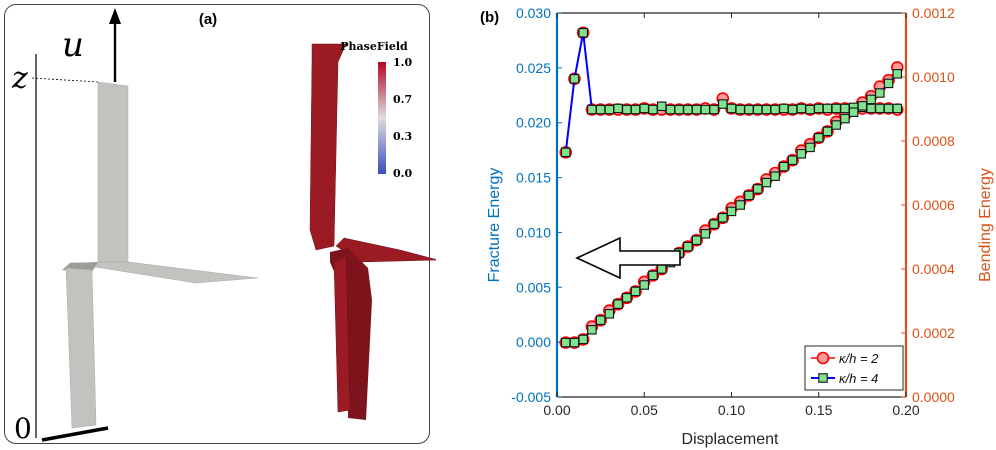  Describe the element at coordinates (730, 439) in the screenshot. I see `x-axis-label: Displacement` at that location.